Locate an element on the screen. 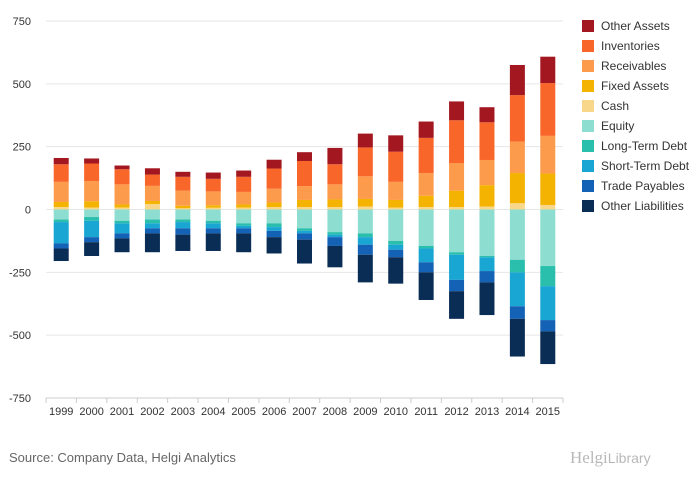  bar-inventories-2005 is located at coordinates (244, 184).